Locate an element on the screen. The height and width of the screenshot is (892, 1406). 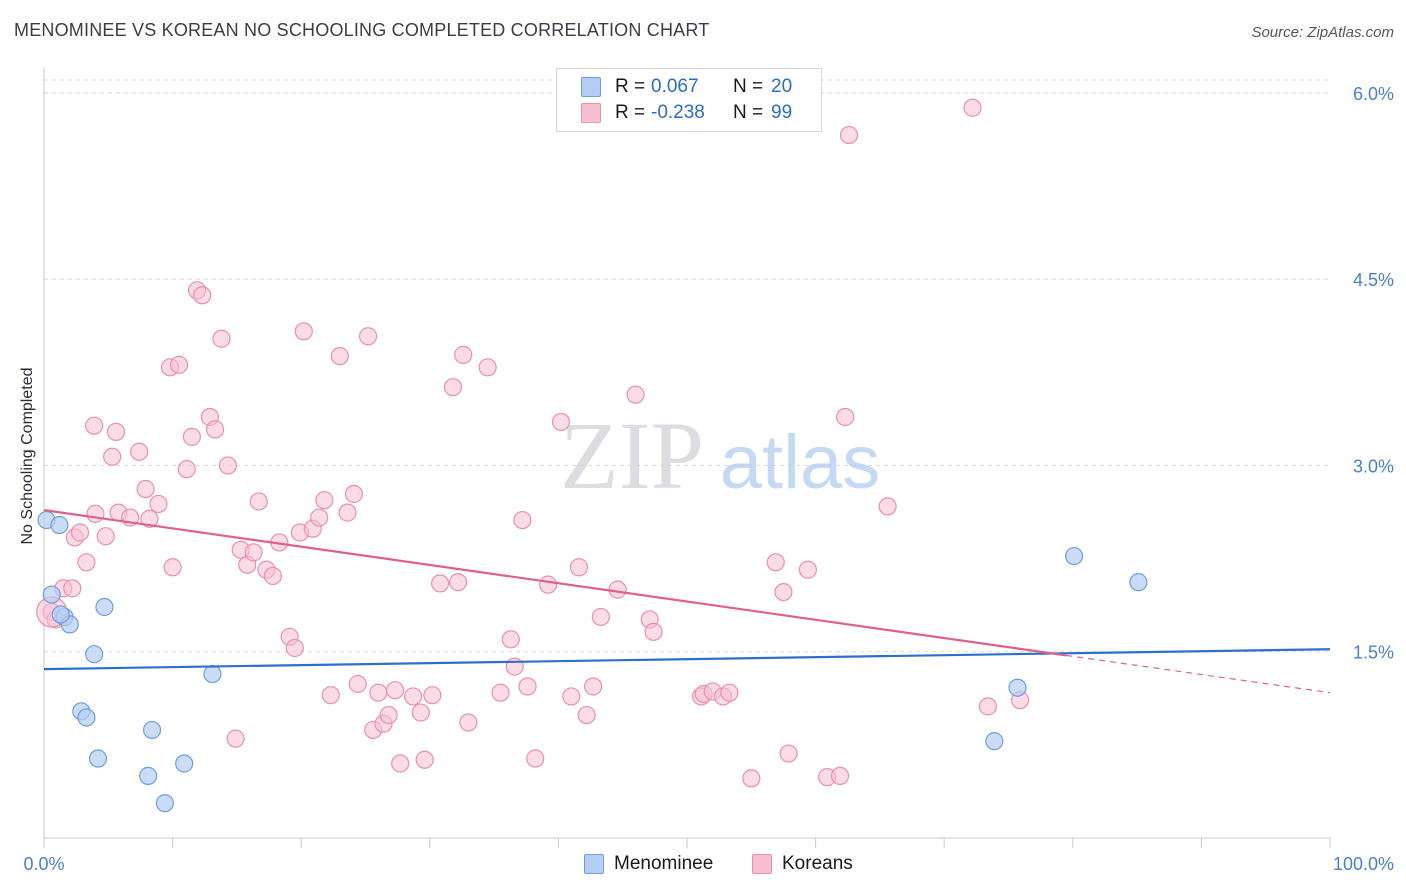
series-legend-koreans: Koreans is located at coordinates (802, 864).